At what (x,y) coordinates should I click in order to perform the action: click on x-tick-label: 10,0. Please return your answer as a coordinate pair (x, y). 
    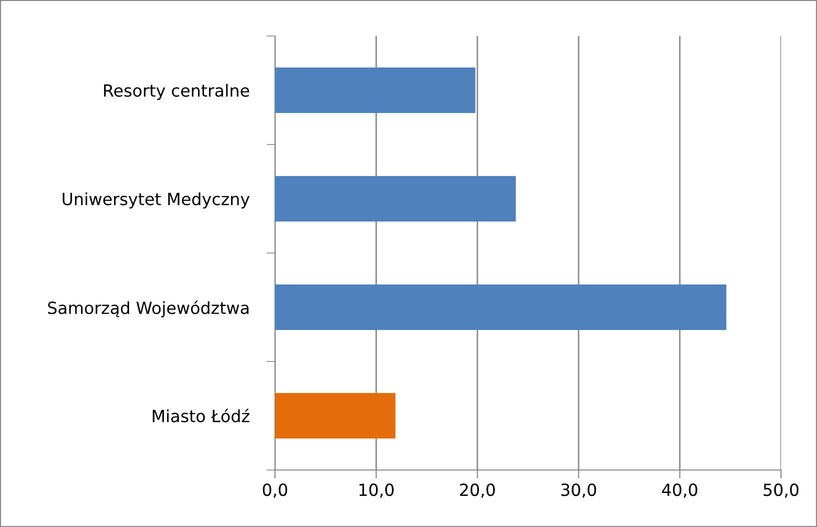
    Looking at the image, I should click on (376, 490).